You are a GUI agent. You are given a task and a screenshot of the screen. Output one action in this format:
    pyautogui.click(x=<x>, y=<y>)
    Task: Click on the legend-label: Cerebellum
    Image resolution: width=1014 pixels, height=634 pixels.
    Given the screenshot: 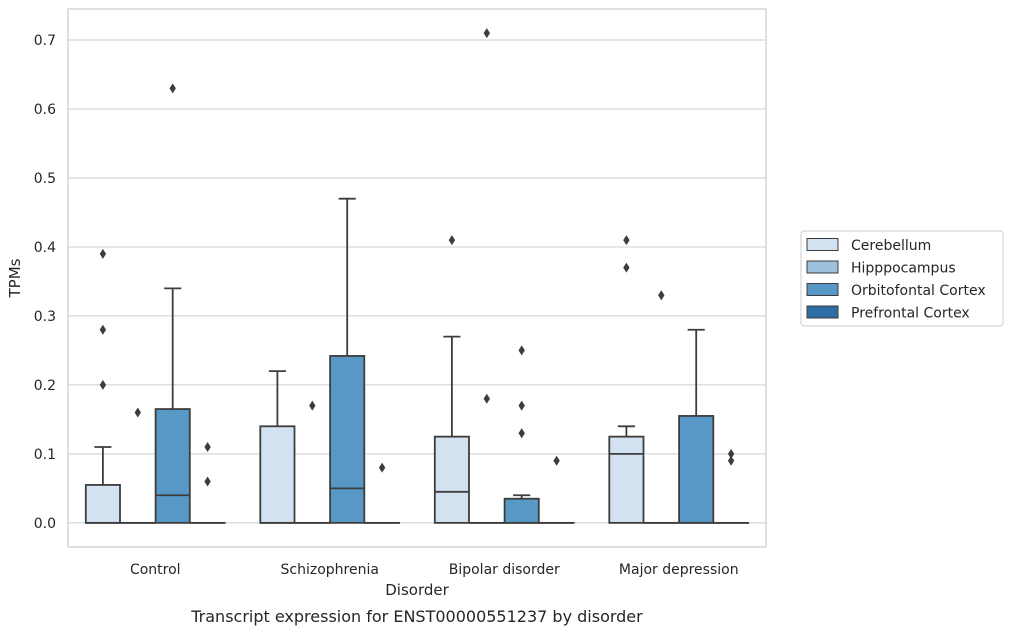 What is the action you would take?
    pyautogui.click(x=891, y=246)
    